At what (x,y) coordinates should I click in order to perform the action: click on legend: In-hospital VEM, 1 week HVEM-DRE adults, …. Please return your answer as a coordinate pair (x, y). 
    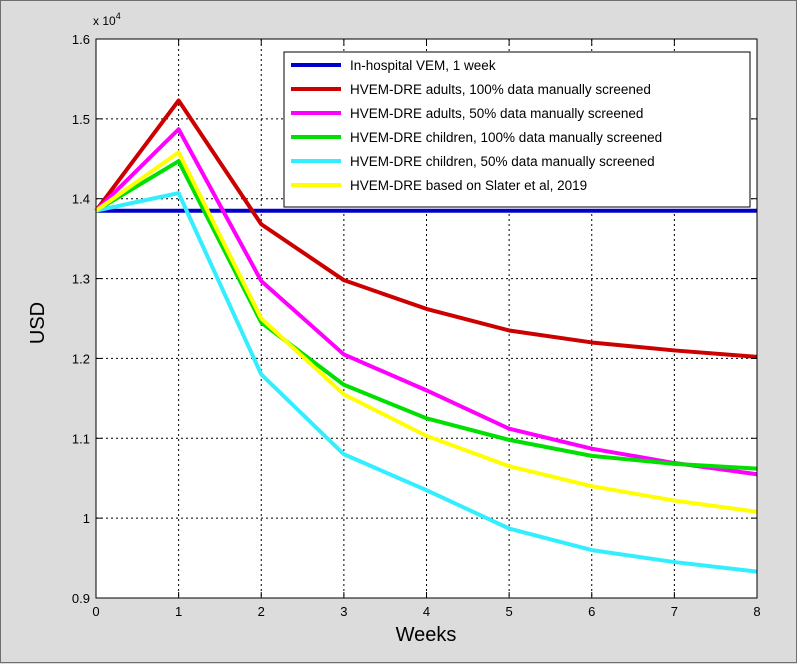
    Looking at the image, I should click on (517, 129).